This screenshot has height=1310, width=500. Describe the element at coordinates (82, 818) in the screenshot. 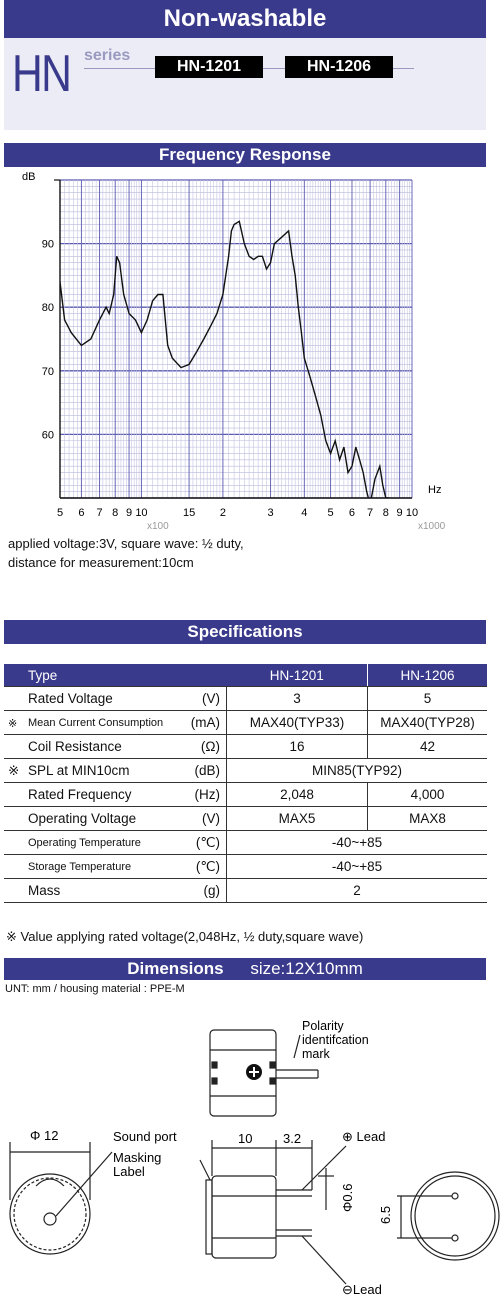

I see `spec-name: Operating Voltage` at that location.